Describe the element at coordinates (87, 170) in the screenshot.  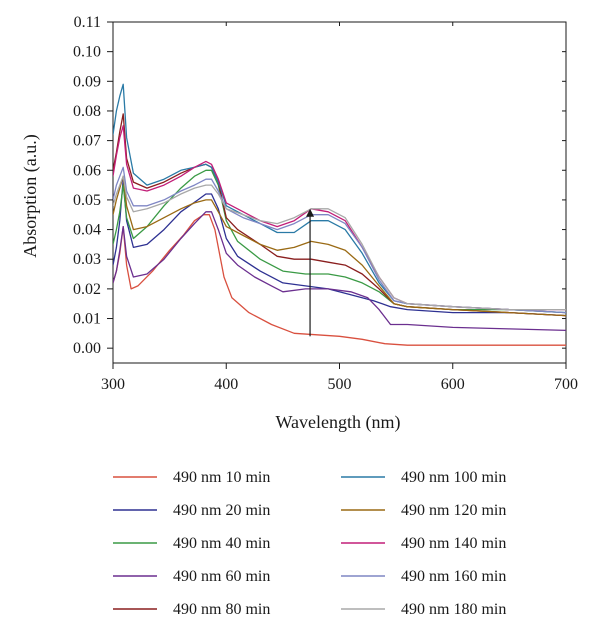
I see `y-tick-label: 0.06` at that location.